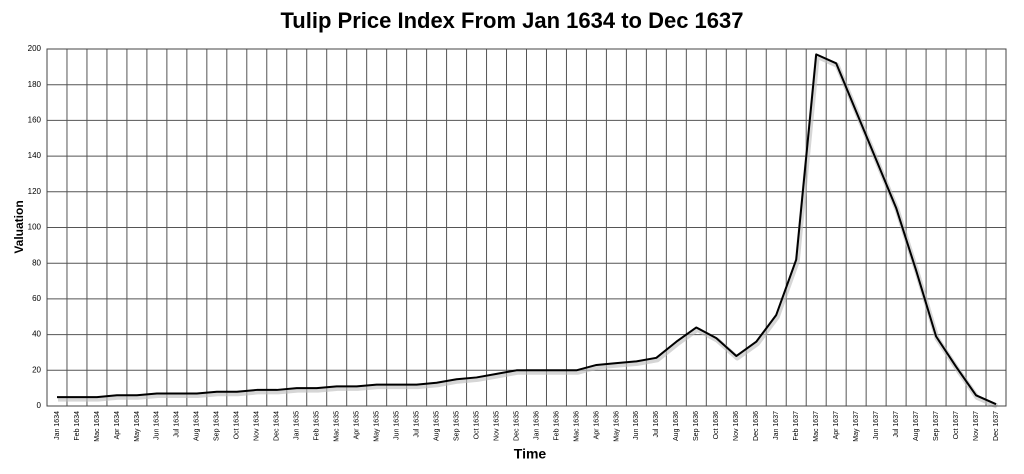 This screenshot has width=1024, height=474. I want to click on x-tick-label: Sep 1637, so click(936, 426).